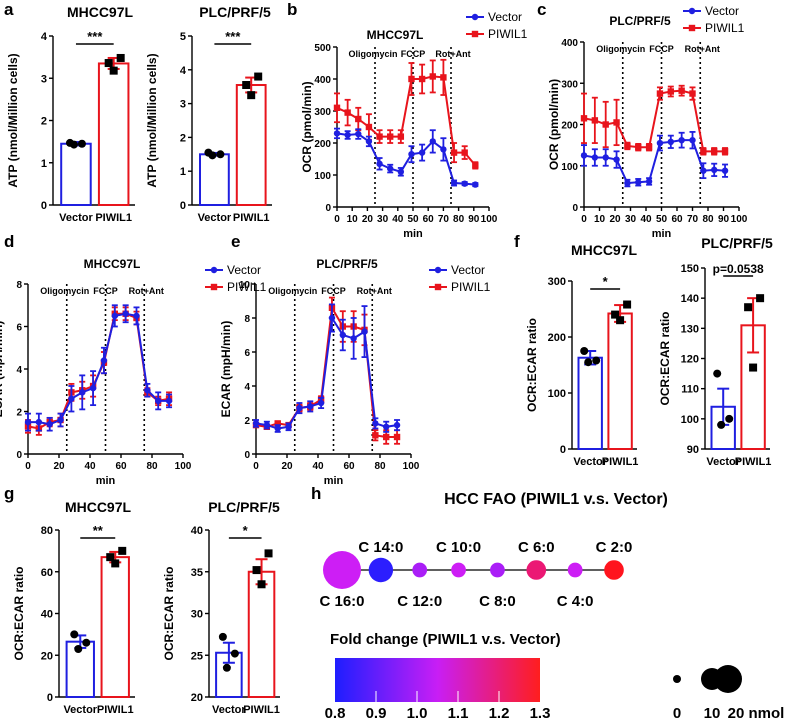  What do you see at coordinates (197, 531) in the screenshot?
I see `y-tick-label: 40` at bounding box center [197, 531].